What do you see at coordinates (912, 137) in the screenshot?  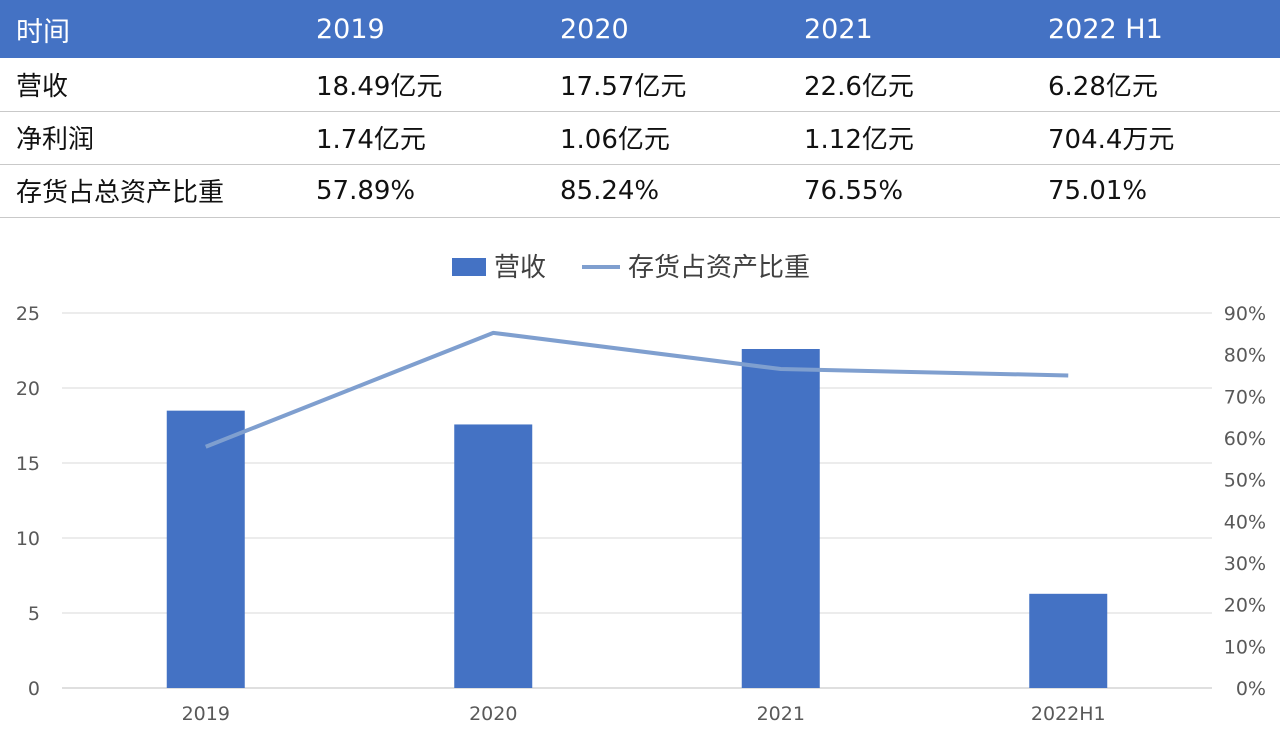 I see `table-cell: 1.12亿元` at bounding box center [912, 137].